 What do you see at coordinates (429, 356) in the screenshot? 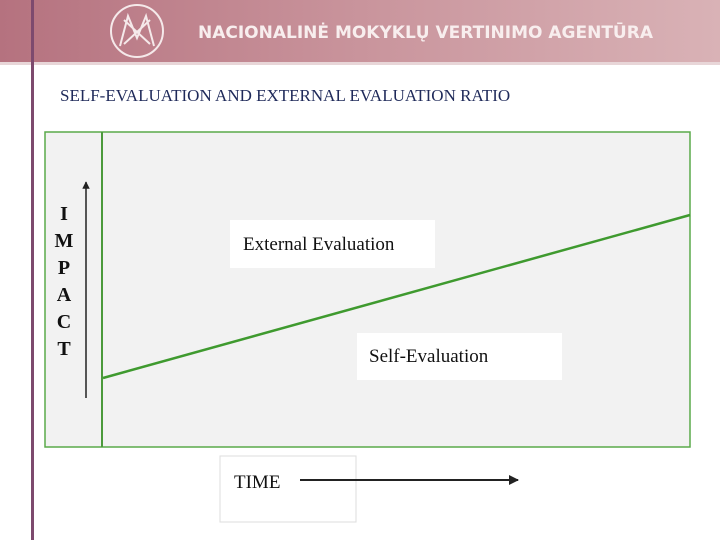
I see `lower-label: Self-Evaluation` at bounding box center [429, 356].